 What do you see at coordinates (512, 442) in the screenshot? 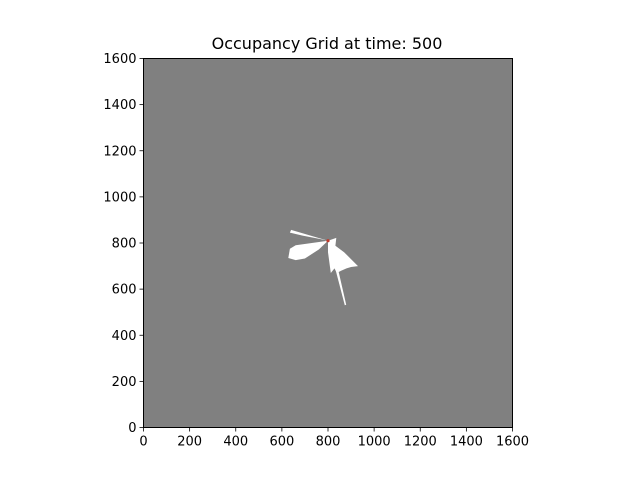
I see `x-tick-label-8: 1600` at bounding box center [512, 442].